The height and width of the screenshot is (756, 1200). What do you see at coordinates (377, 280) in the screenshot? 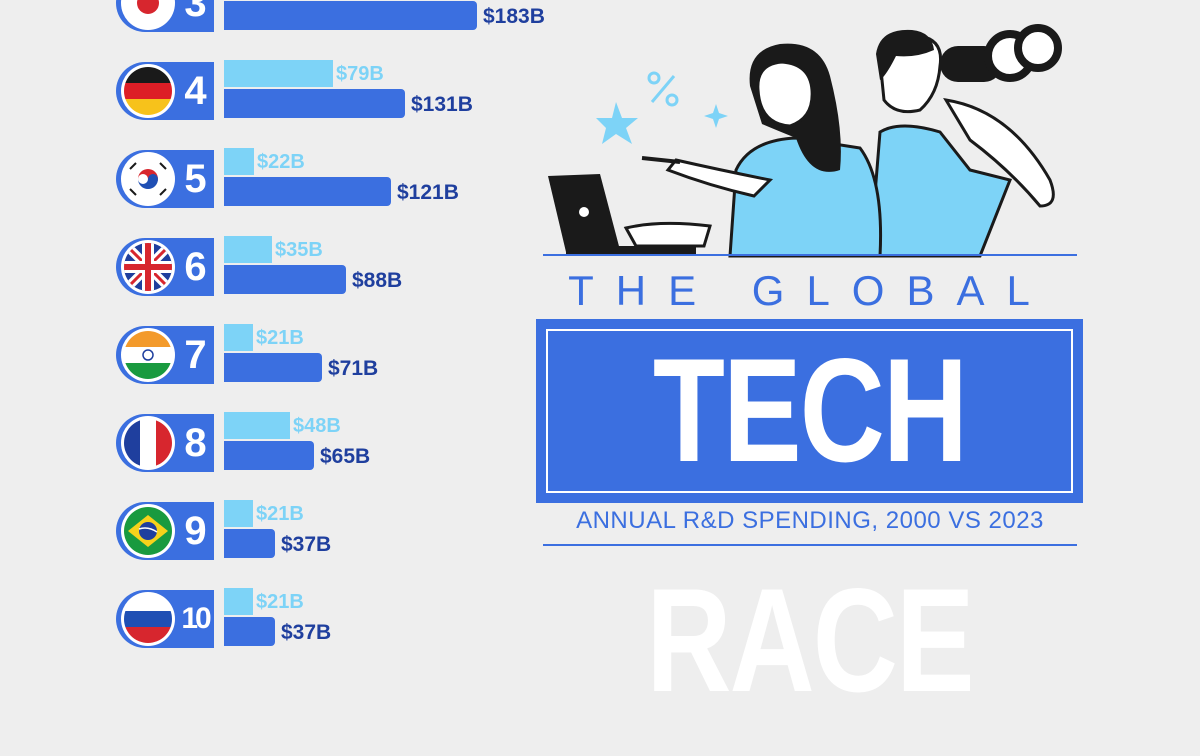
I see `value-label-2023: $88B` at bounding box center [377, 280].